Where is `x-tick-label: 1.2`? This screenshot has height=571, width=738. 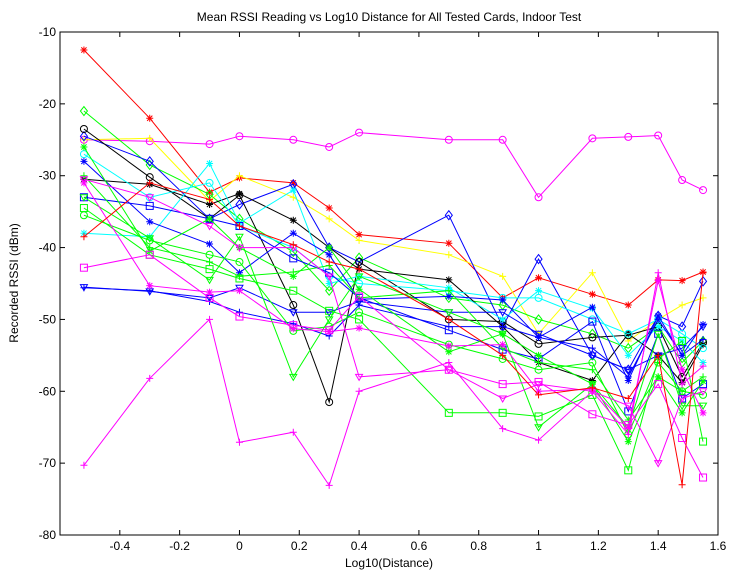 x-tick-label: 1.2 is located at coordinates (598, 546).